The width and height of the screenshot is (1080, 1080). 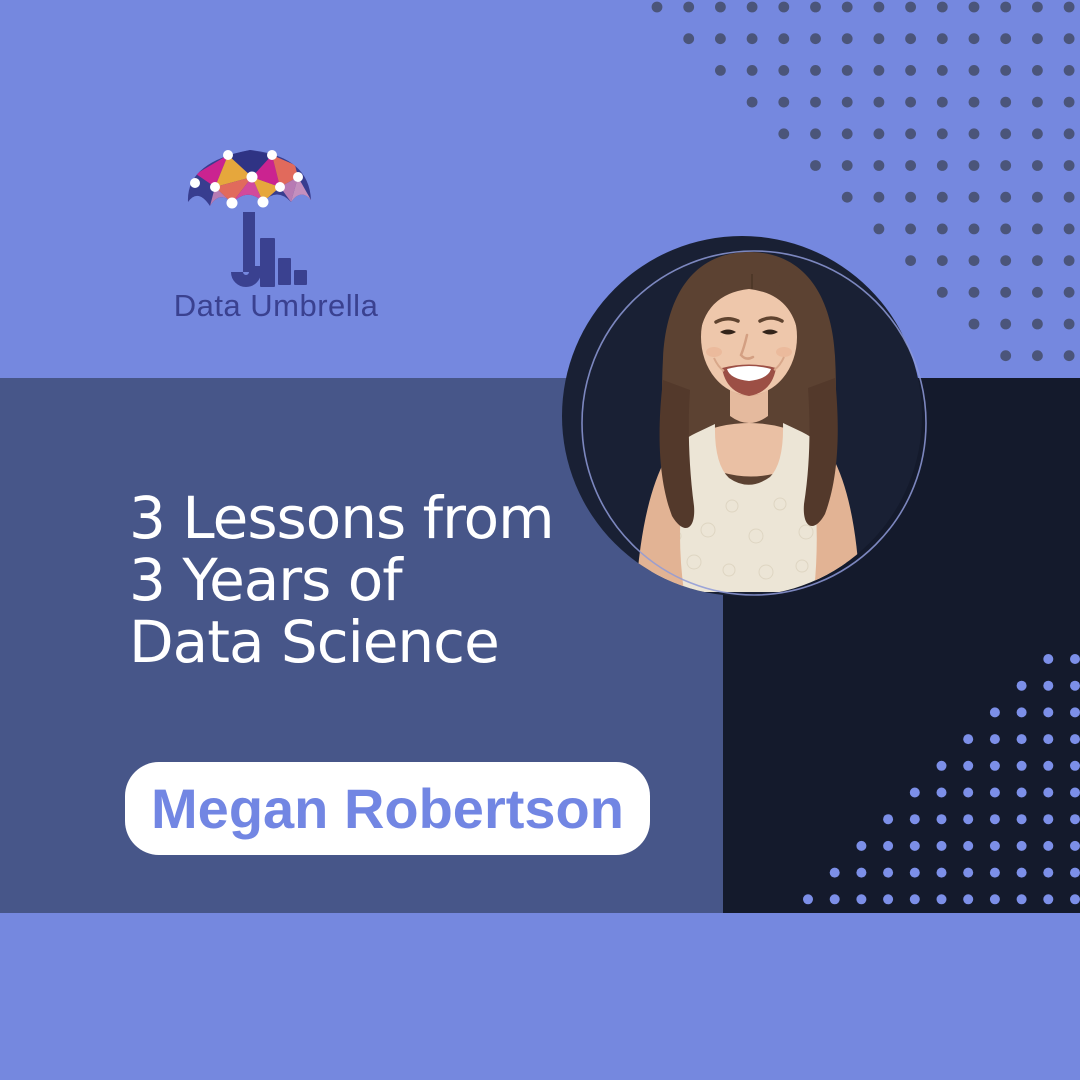 What do you see at coordinates (314, 642) in the screenshot?
I see `title-line-3: Data Science` at bounding box center [314, 642].